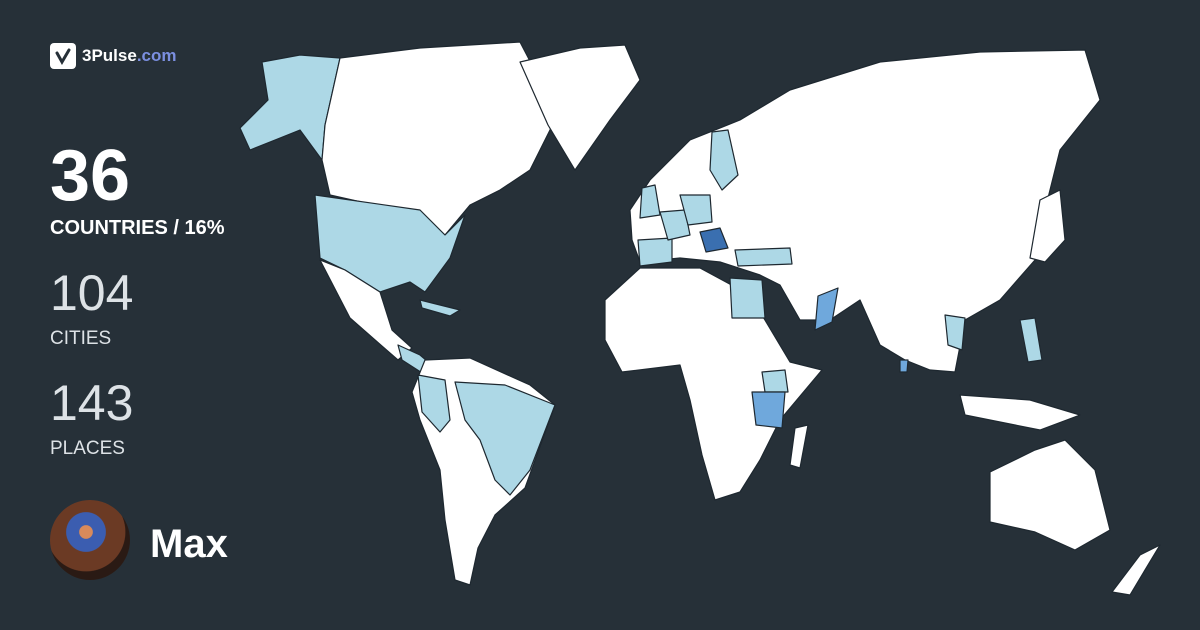  What do you see at coordinates (440, 308) in the screenshot?
I see `country-cuba` at bounding box center [440, 308].